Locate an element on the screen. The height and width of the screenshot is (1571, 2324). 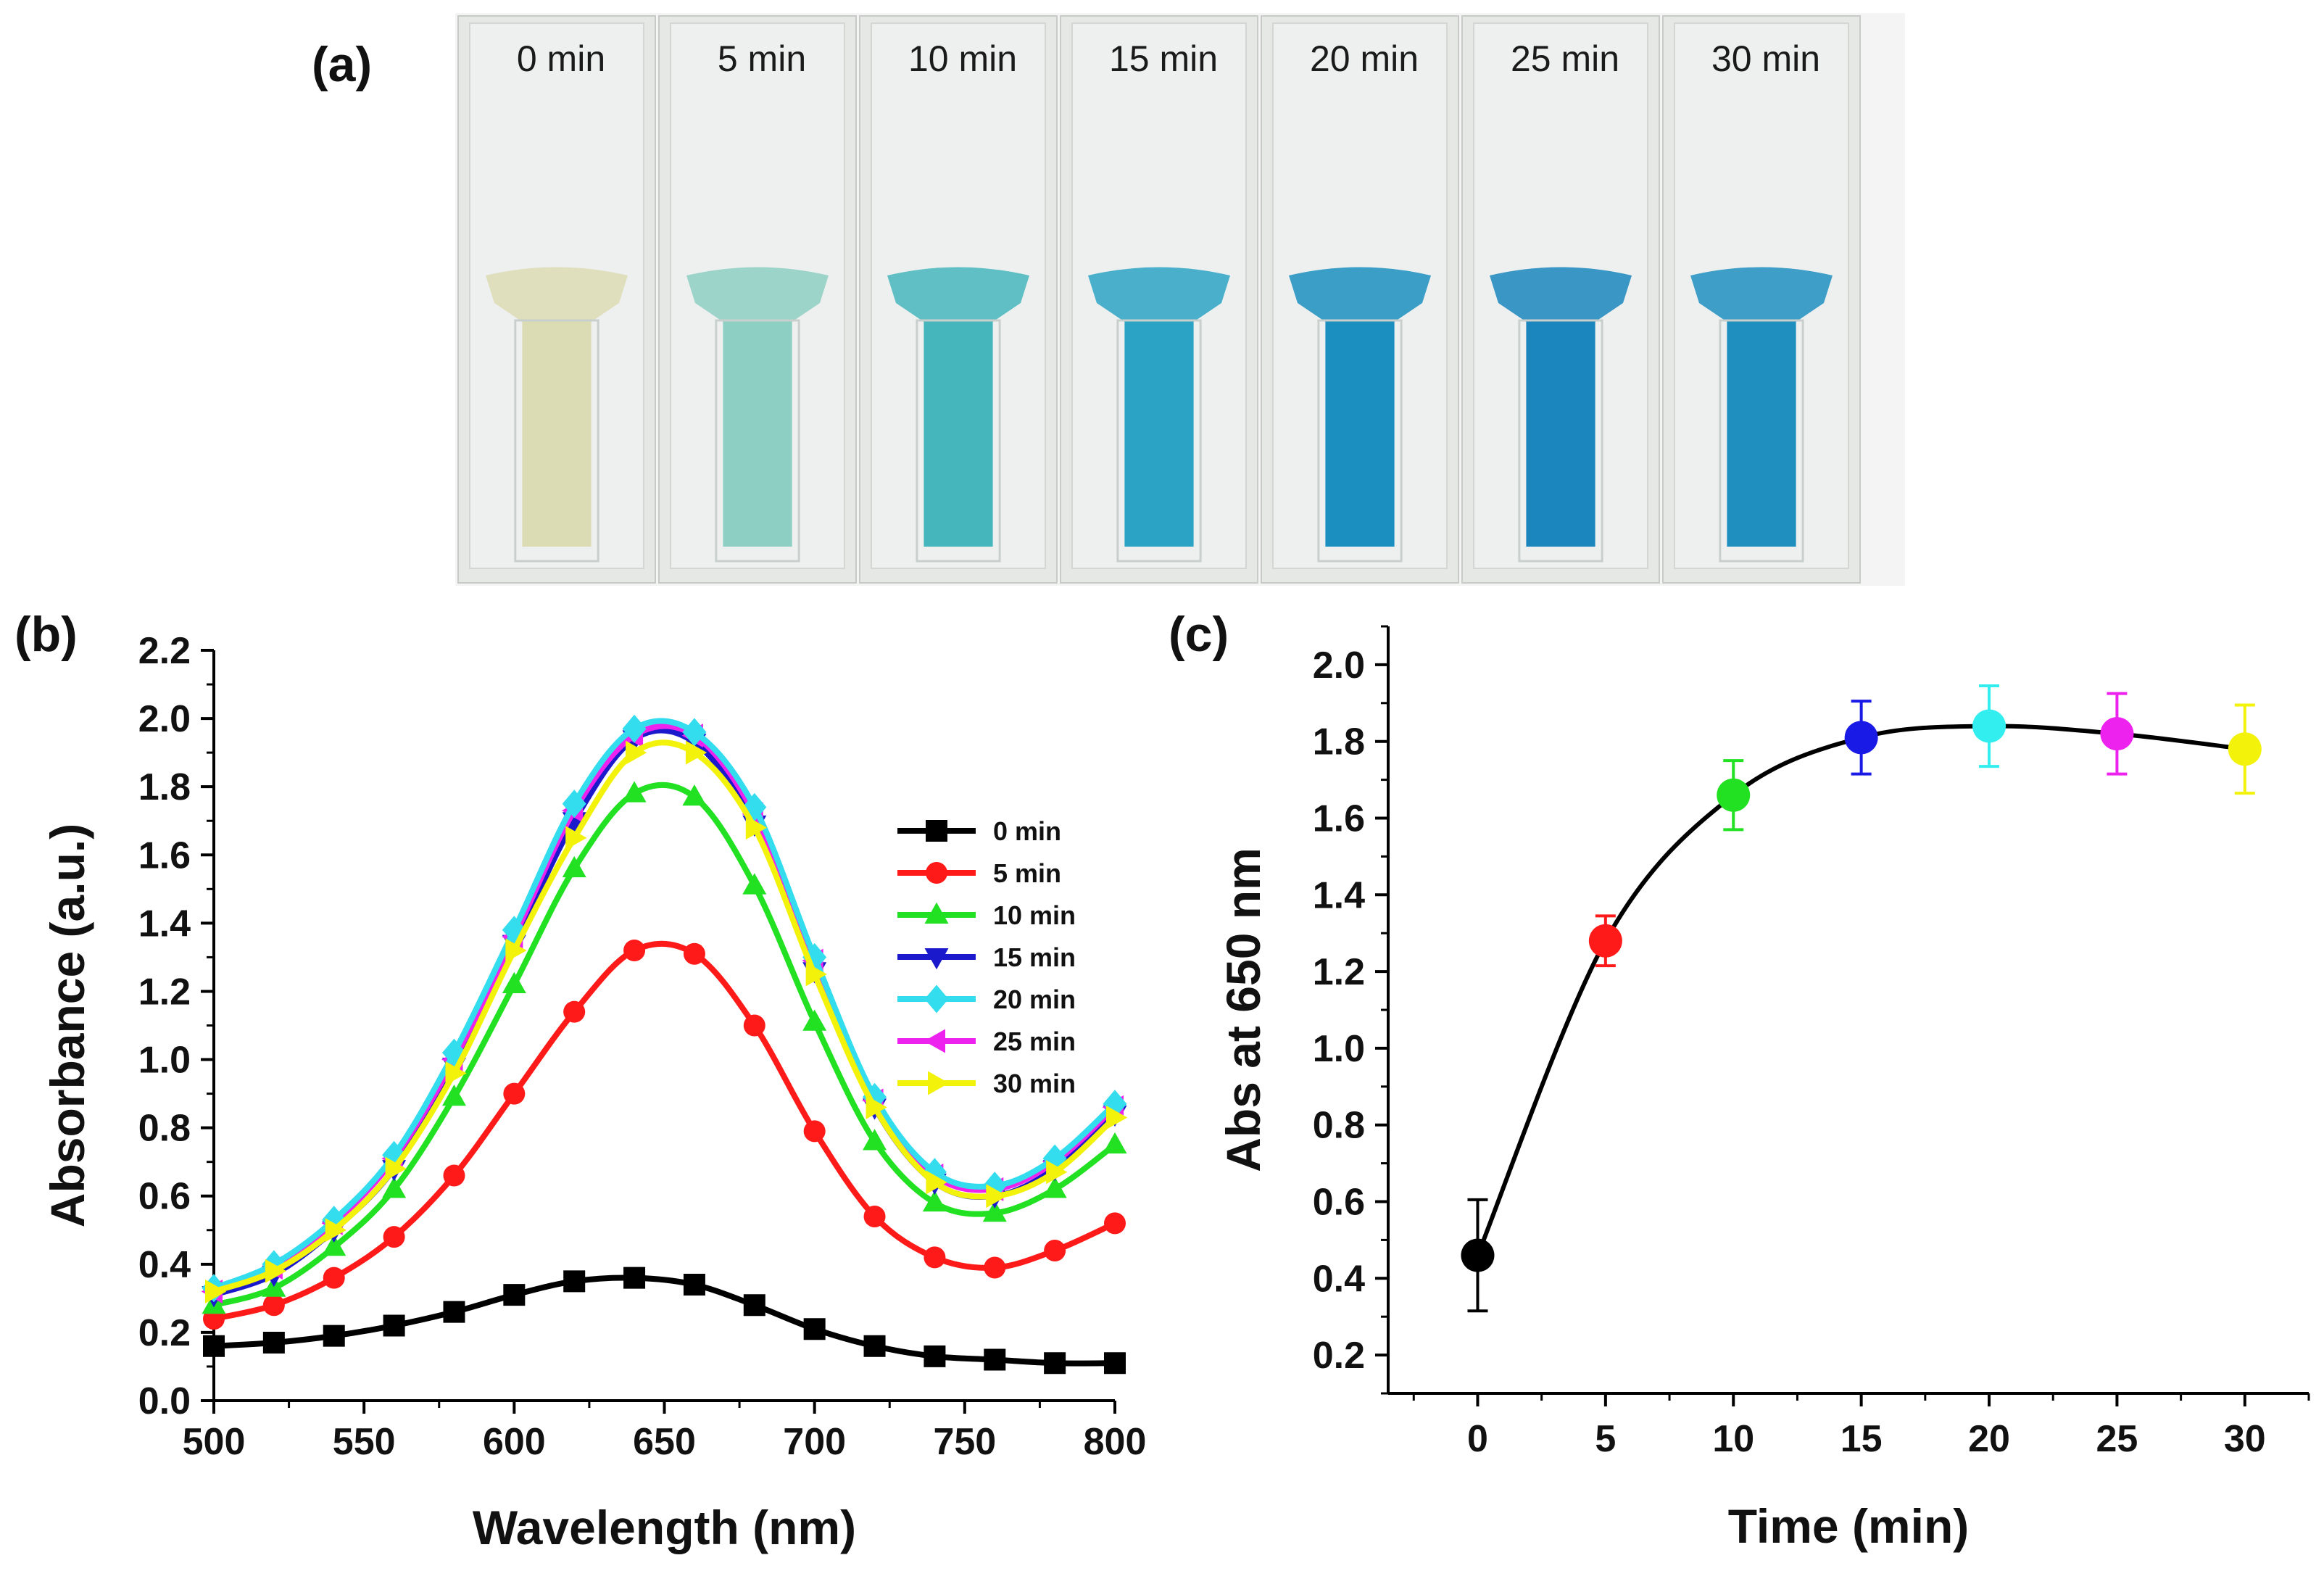
legend-label: 5 min is located at coordinates (1027, 873).